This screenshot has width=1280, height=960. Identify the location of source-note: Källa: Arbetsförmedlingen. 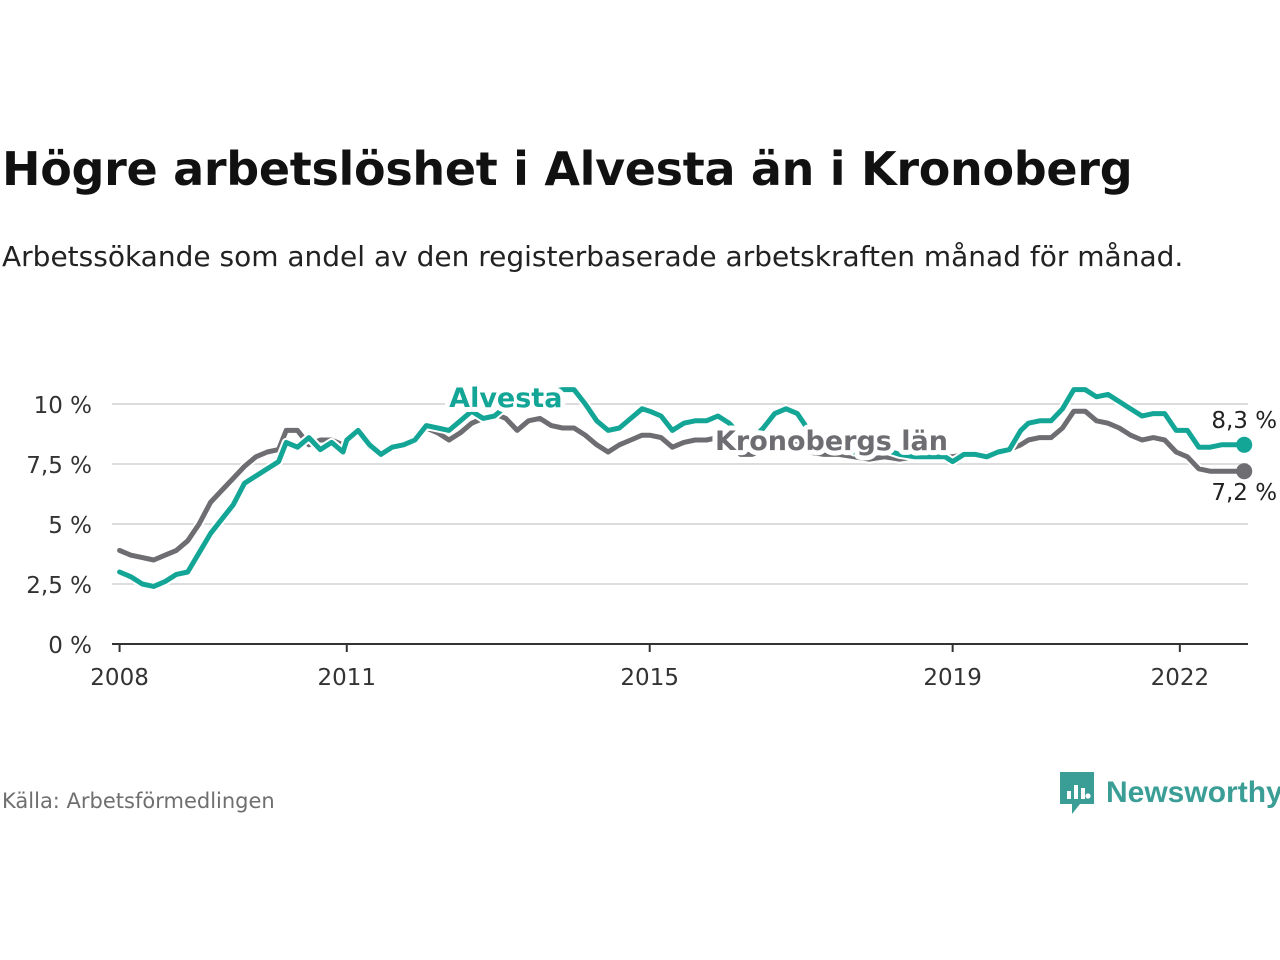
(138, 801).